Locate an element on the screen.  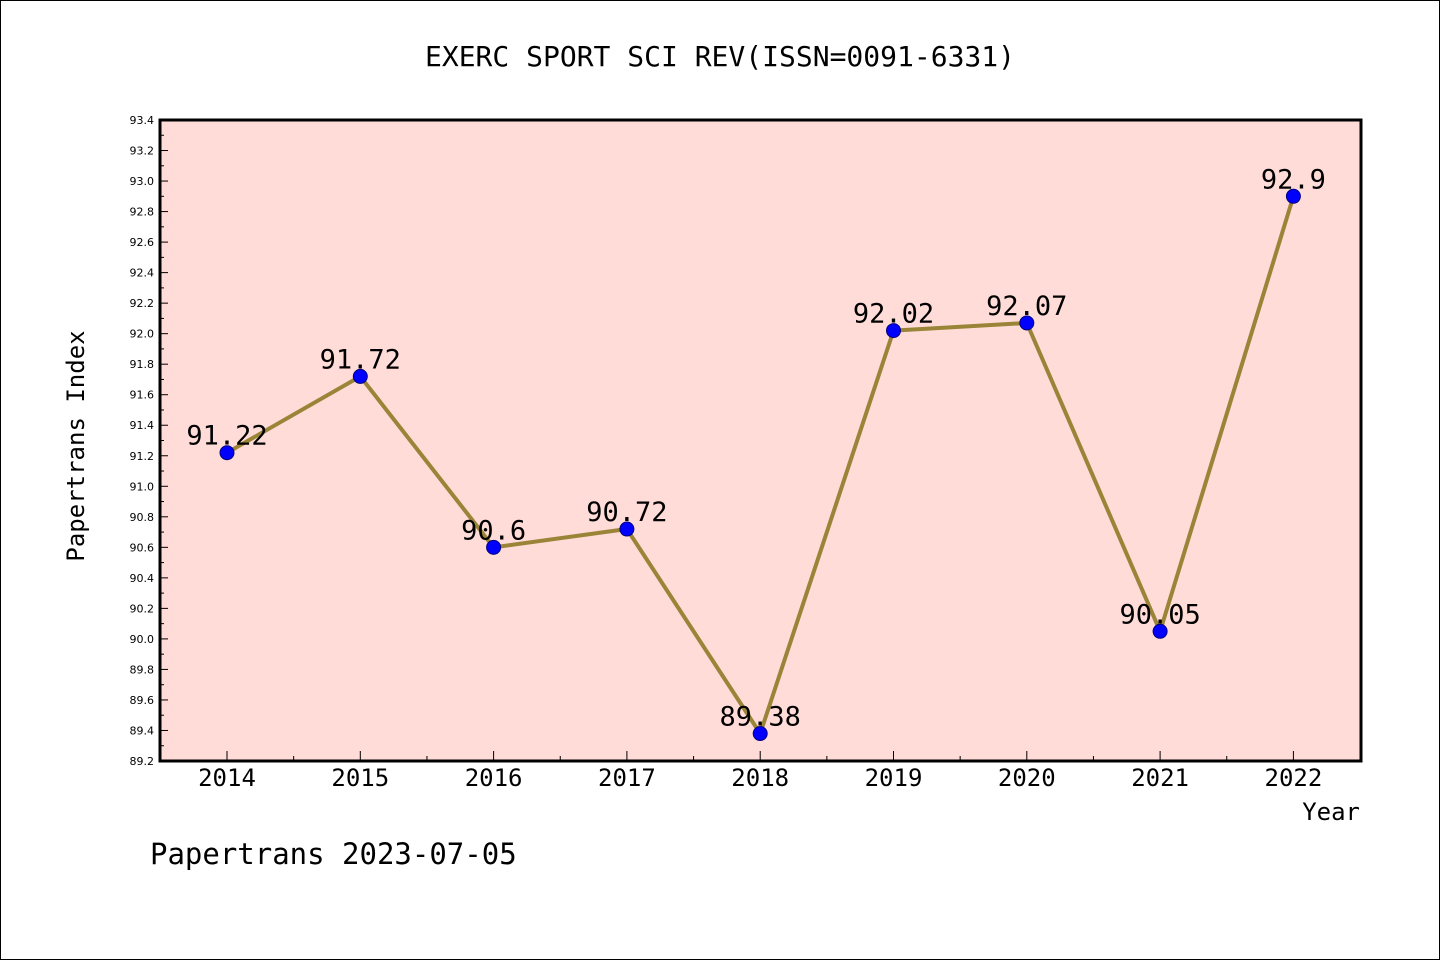
y-tick-label: 92.2 is located at coordinates (142, 303).